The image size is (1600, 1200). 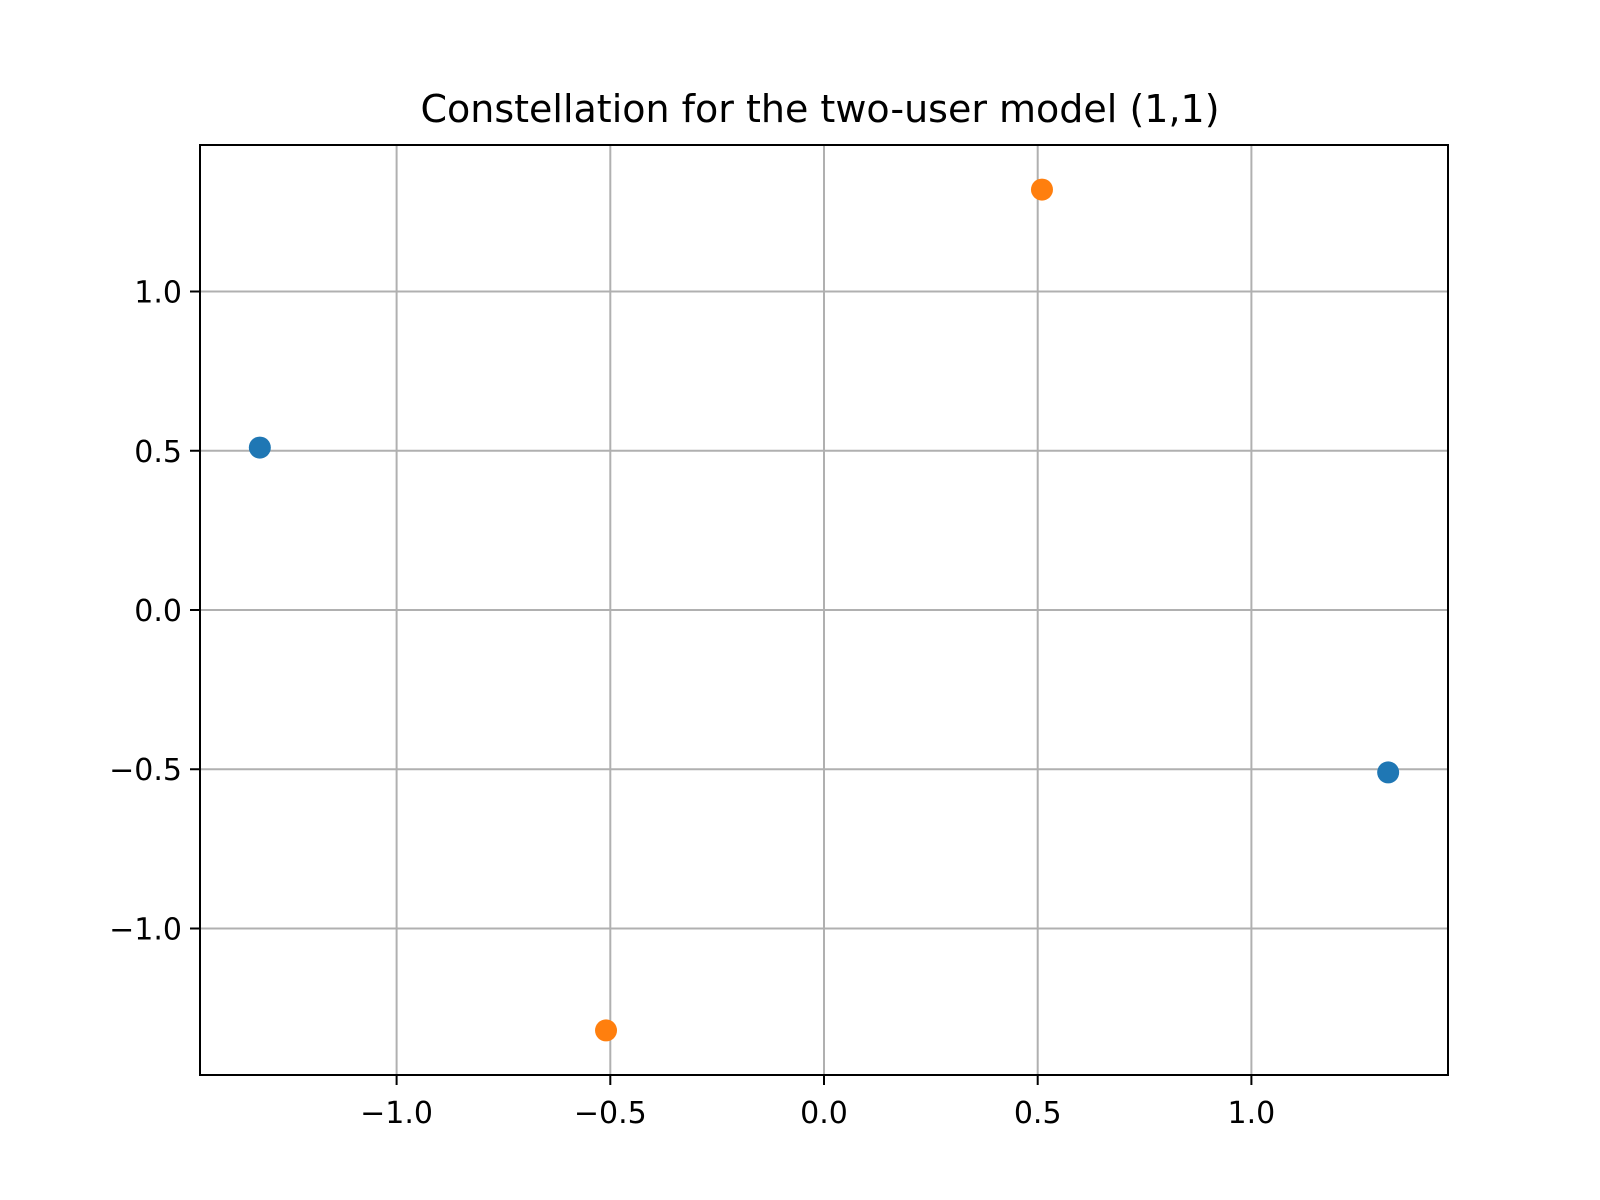 What do you see at coordinates (158, 452) in the screenshot?
I see `y-tick-label: 0.5` at bounding box center [158, 452].